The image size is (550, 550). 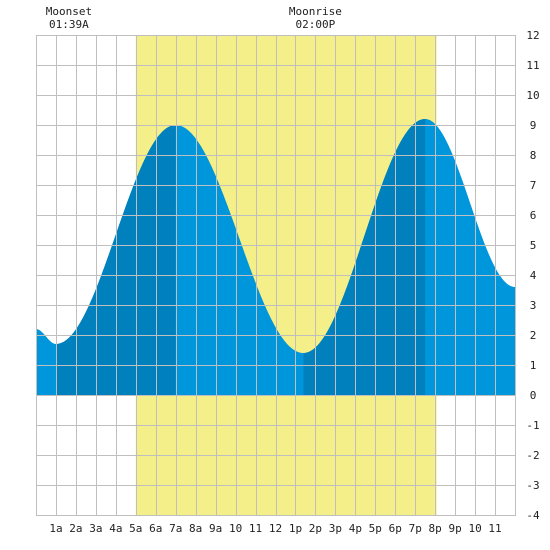 I want to click on x-tick-label: 12, so click(x=275, y=528).